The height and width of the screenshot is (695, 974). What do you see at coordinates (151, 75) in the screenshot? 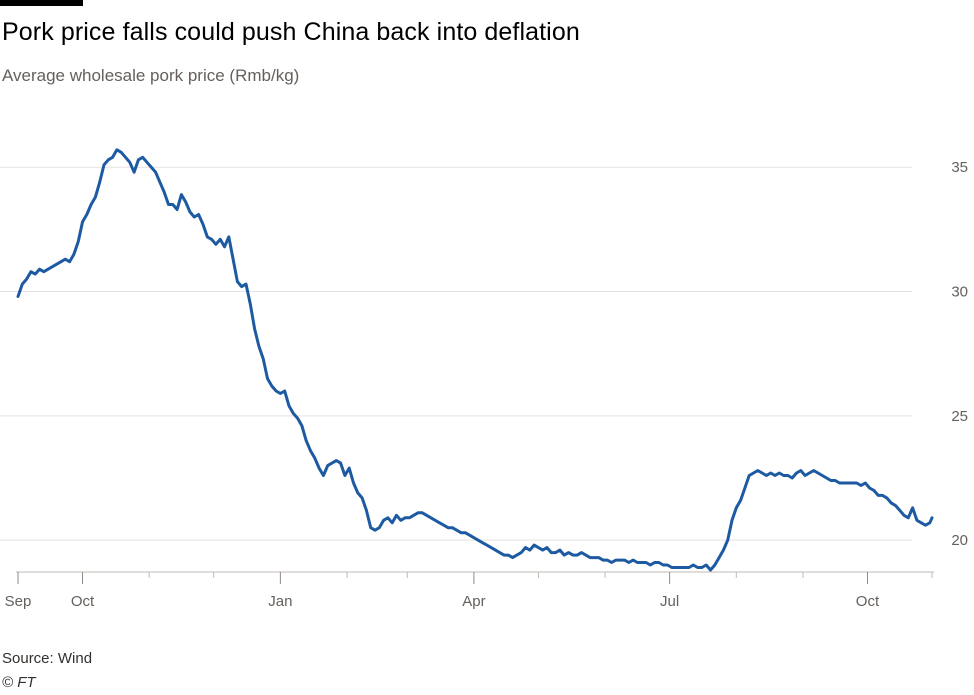
I see `chart-subtitle: Average wholesale pork price (Rmb/kg)` at bounding box center [151, 75].